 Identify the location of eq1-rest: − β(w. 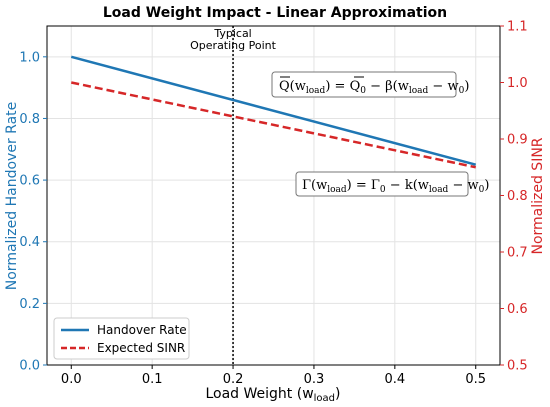
(387, 86).